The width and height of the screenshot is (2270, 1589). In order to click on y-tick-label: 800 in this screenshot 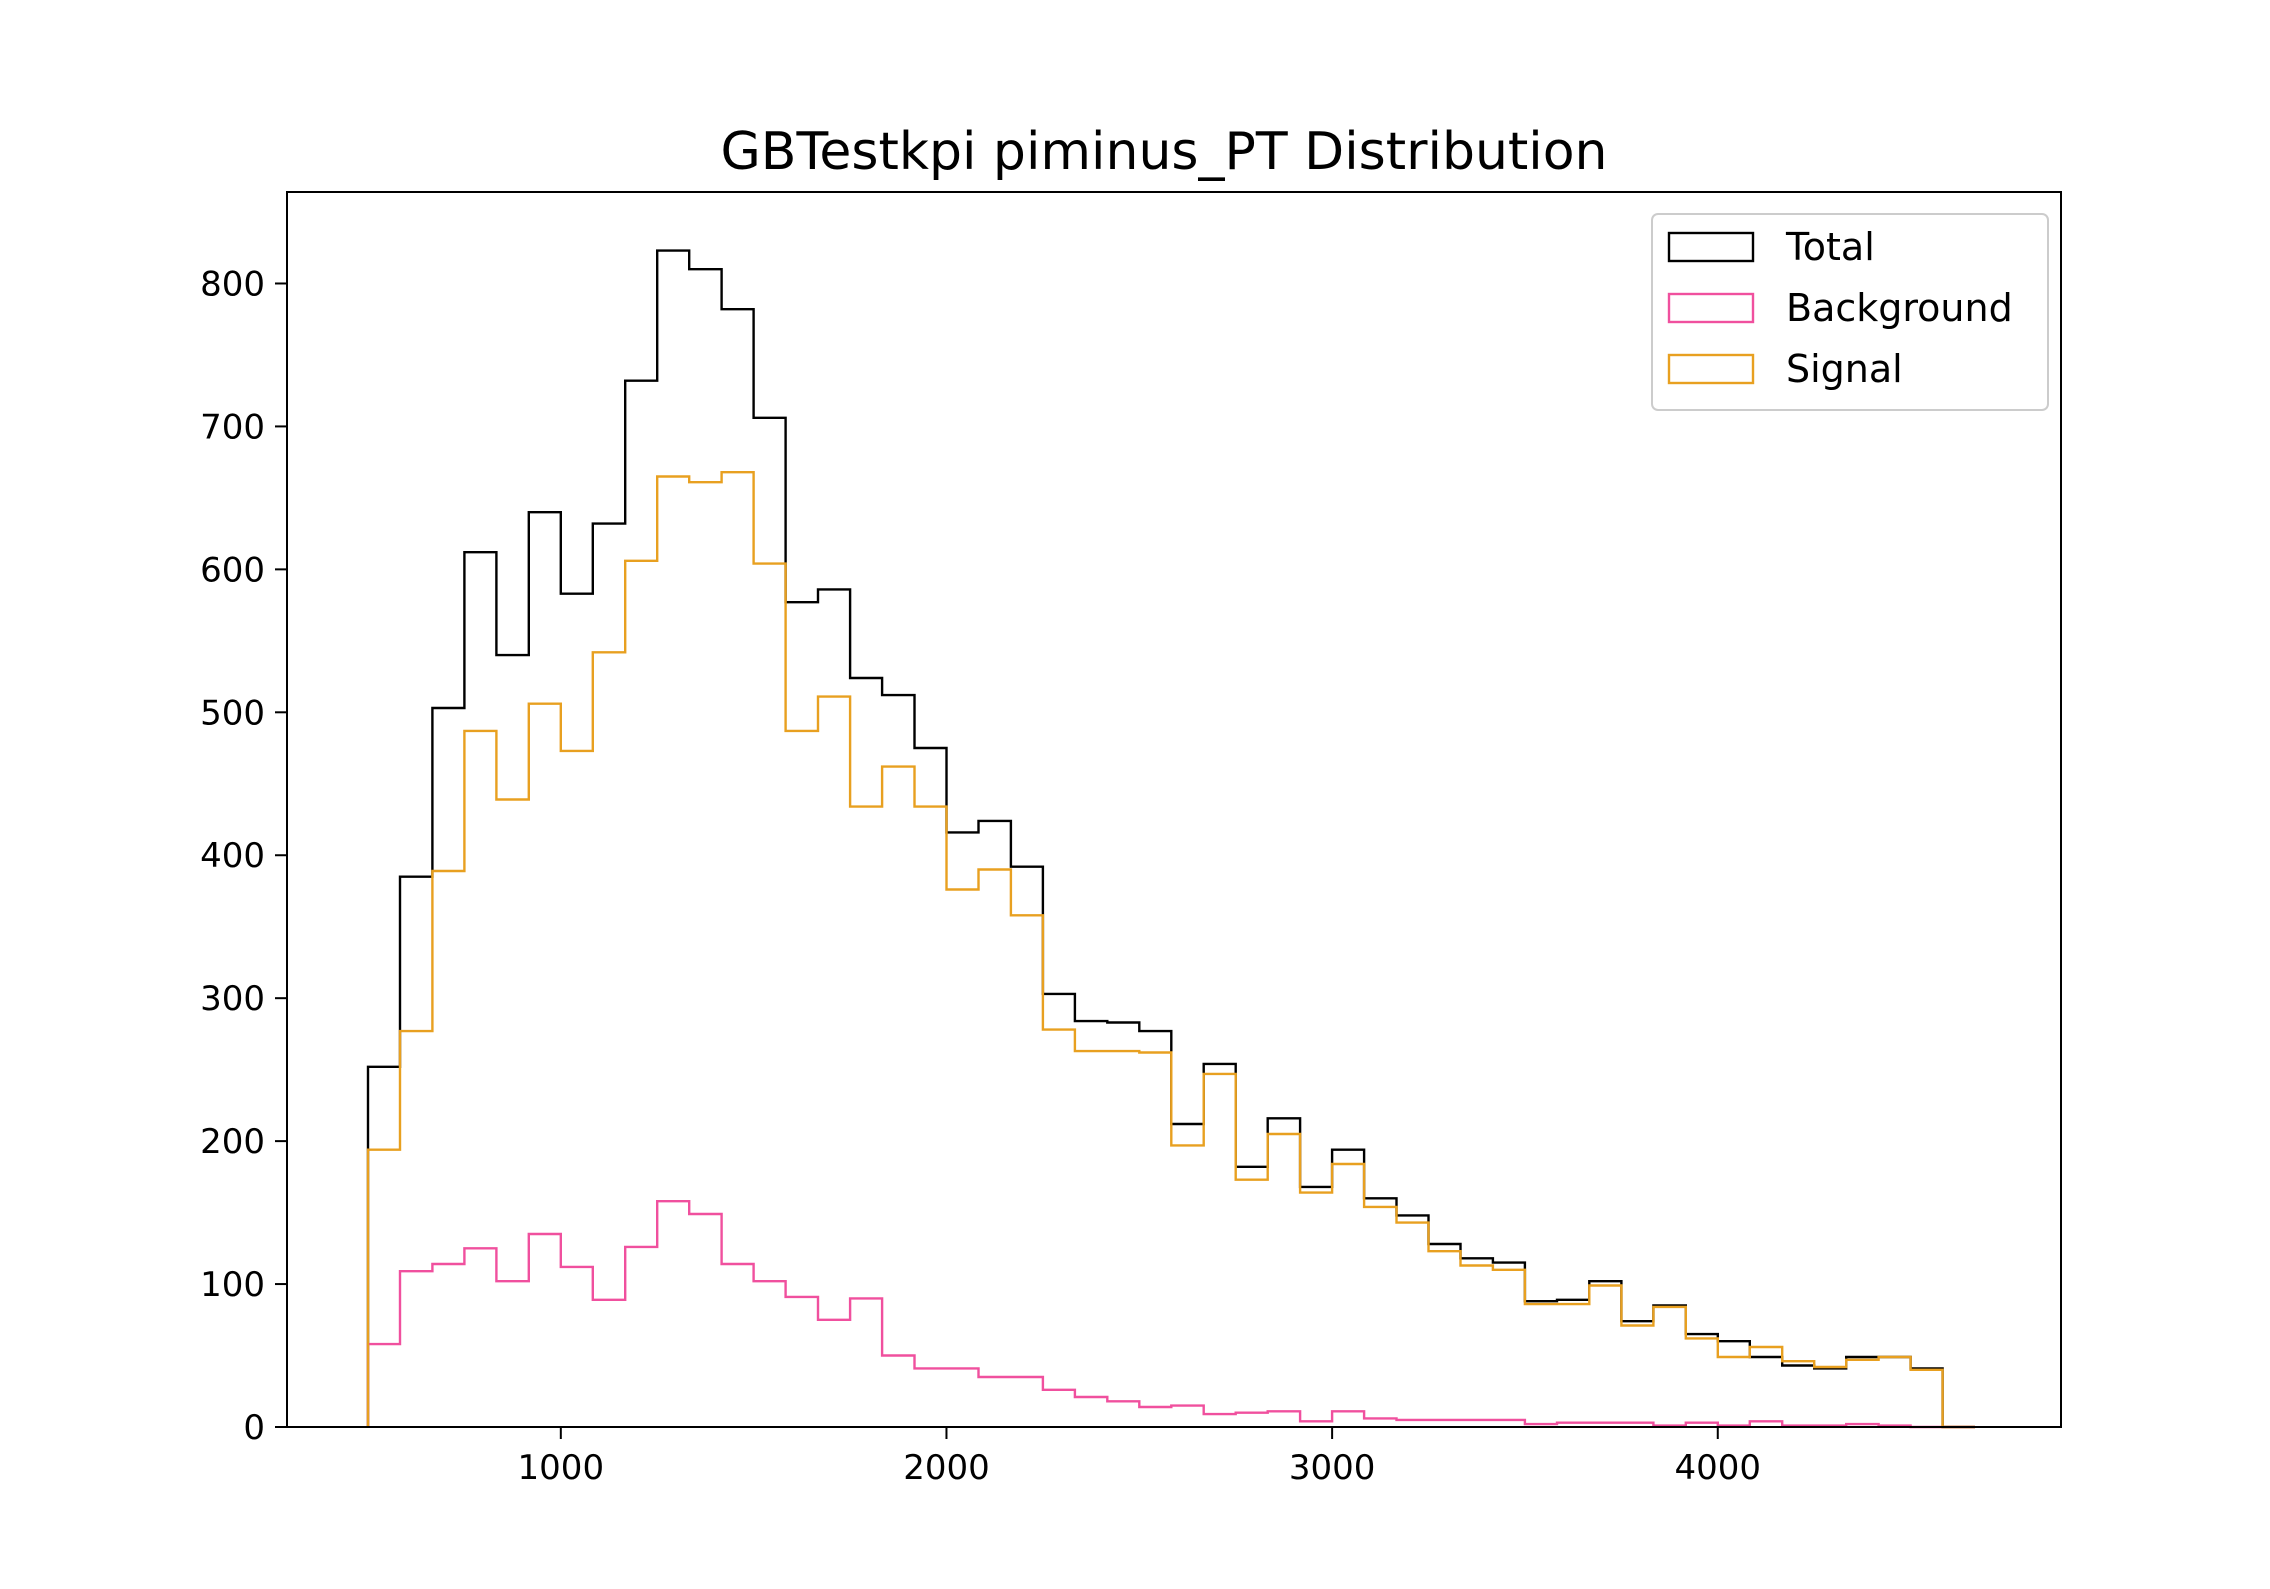, I will do `click(232, 284)`.